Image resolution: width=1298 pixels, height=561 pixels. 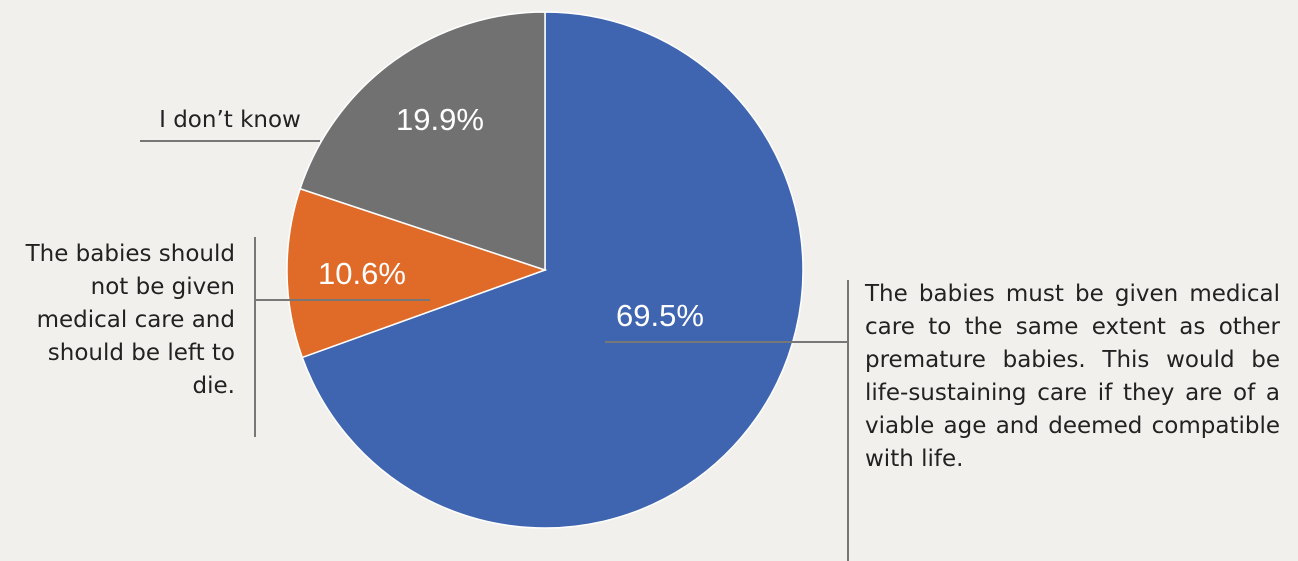 I want to click on category-label: I don’t know, so click(x=230, y=120).